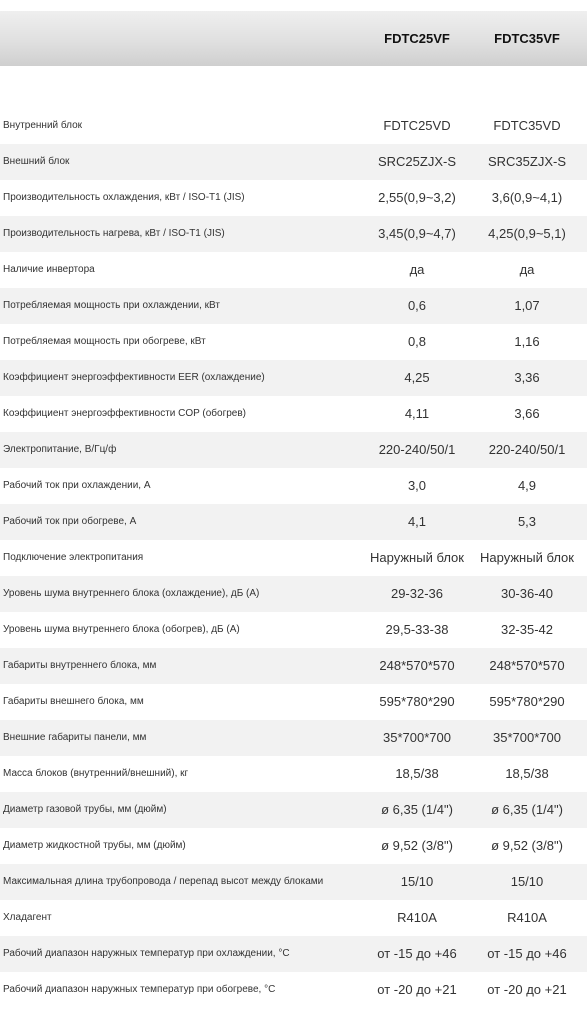  What do you see at coordinates (417, 413) in the screenshot?
I see `spec-value-model-1: 4,11` at bounding box center [417, 413].